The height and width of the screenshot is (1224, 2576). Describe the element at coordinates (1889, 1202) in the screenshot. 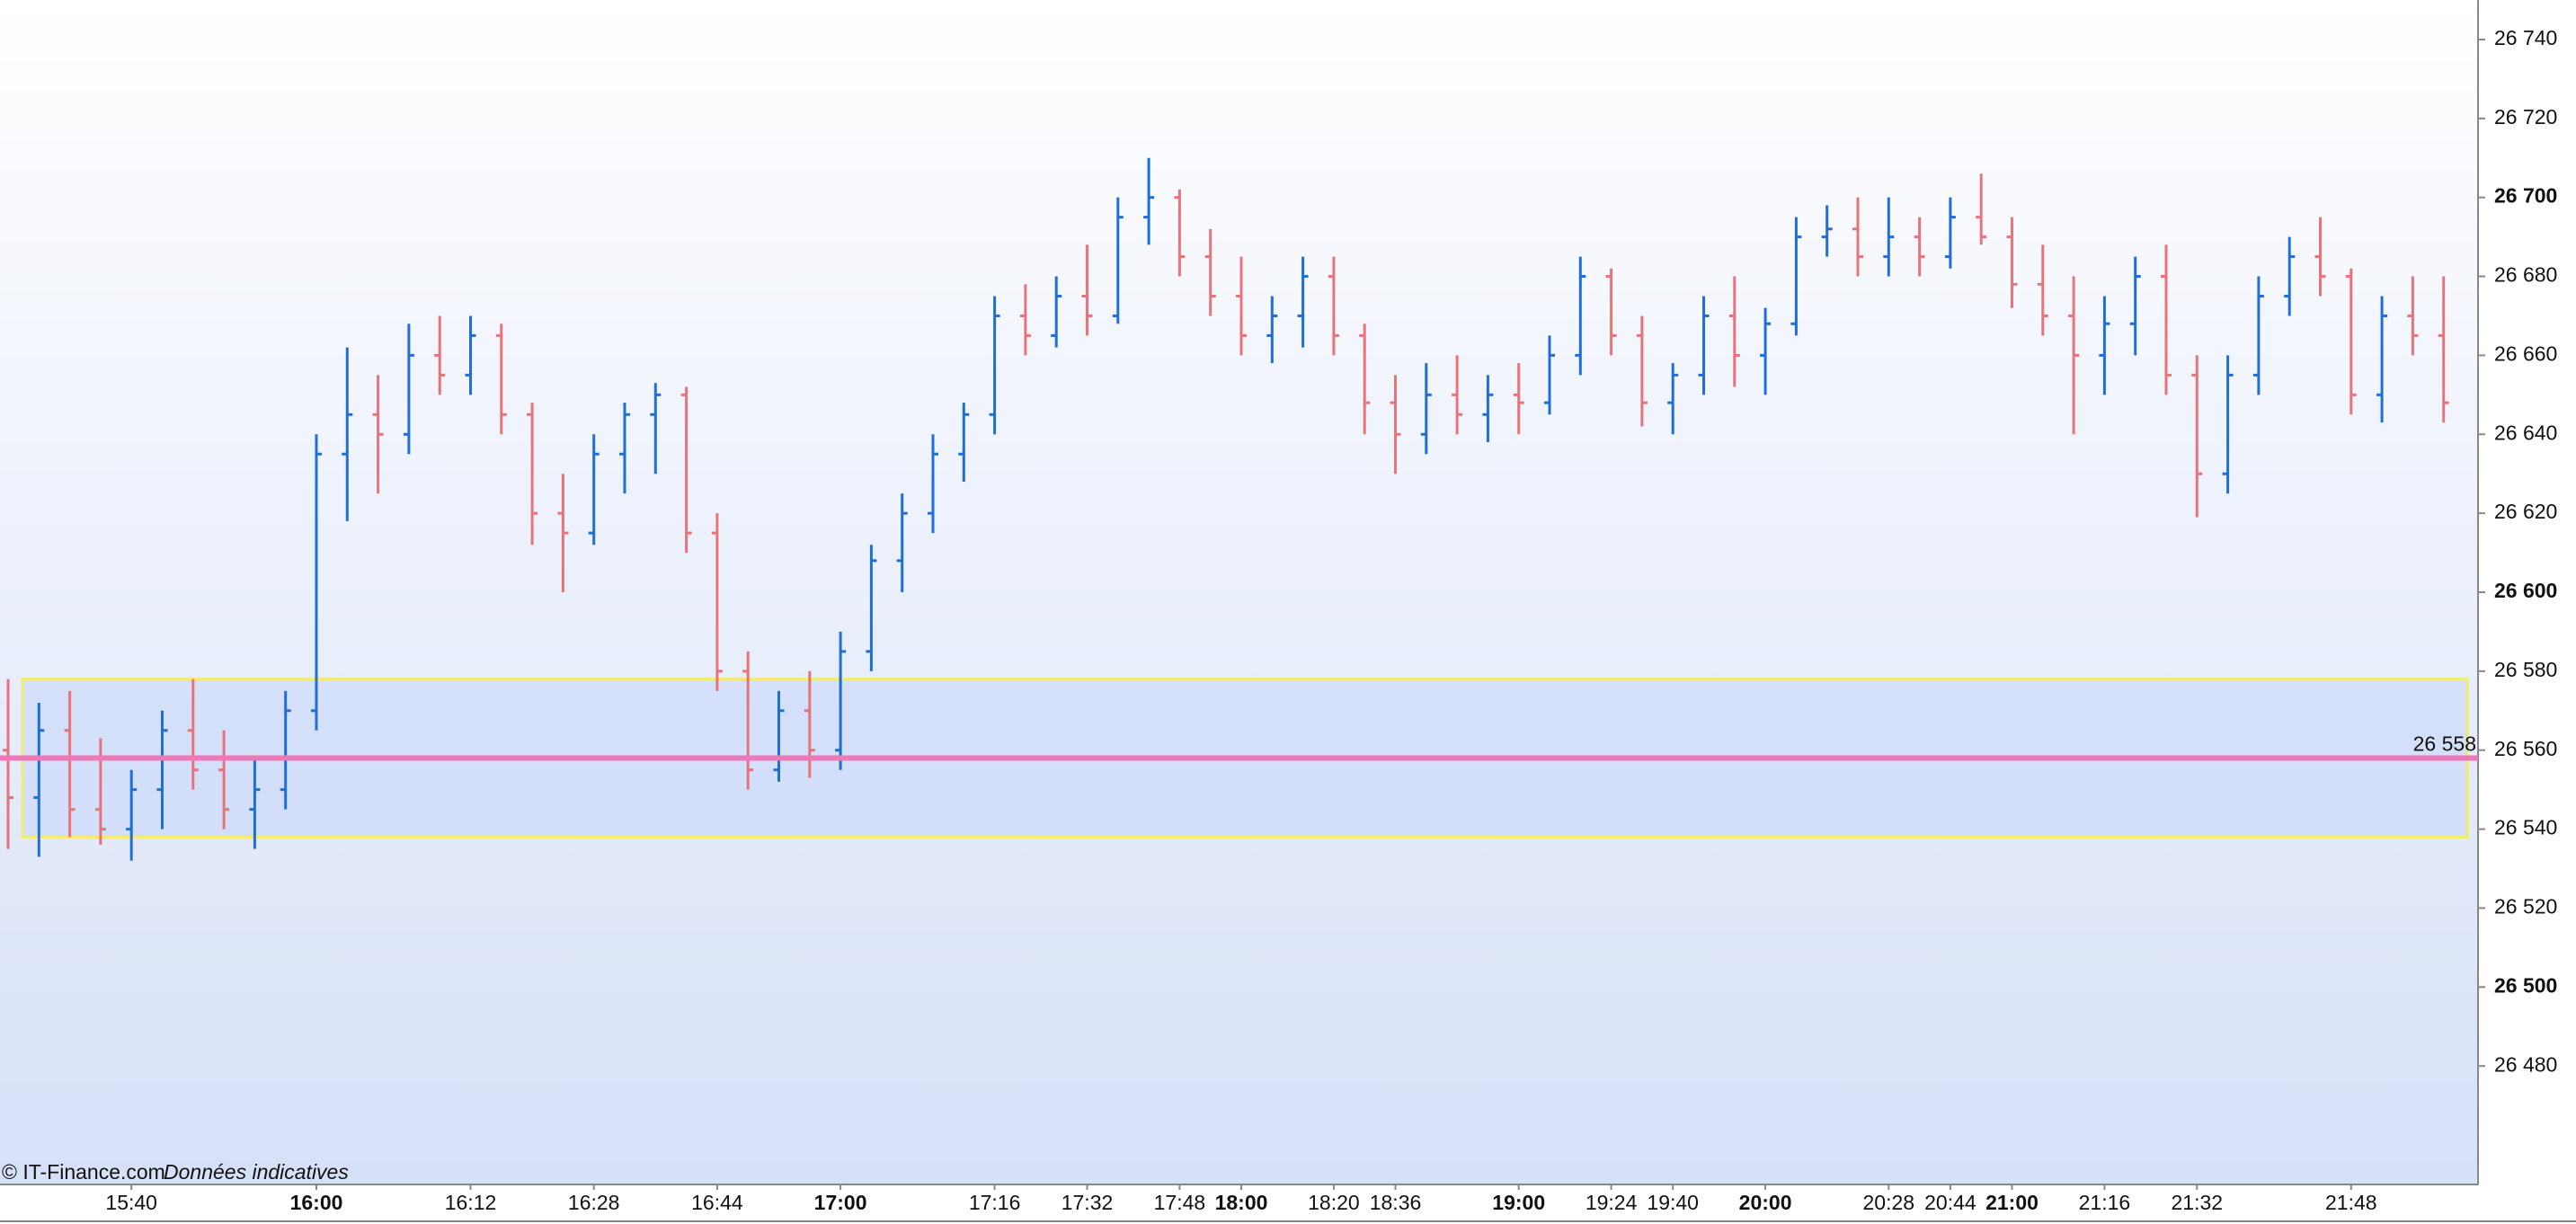

I see `x-tick-label: 20:28` at that location.